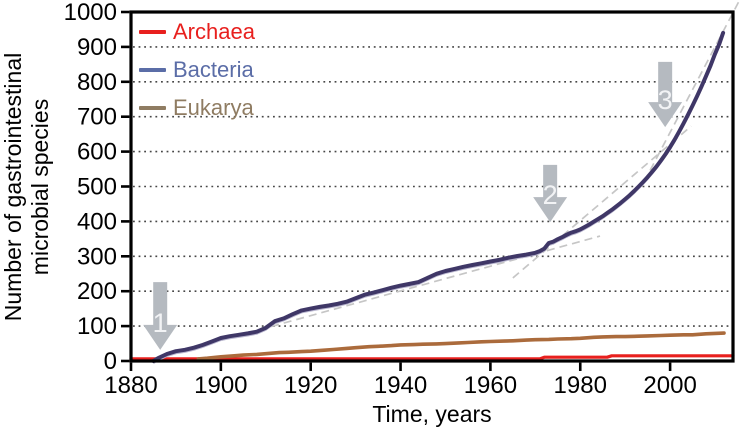 This screenshot has width=746, height=435. What do you see at coordinates (490, 385) in the screenshot?
I see `x-tick-label-1960: 1960` at bounding box center [490, 385].